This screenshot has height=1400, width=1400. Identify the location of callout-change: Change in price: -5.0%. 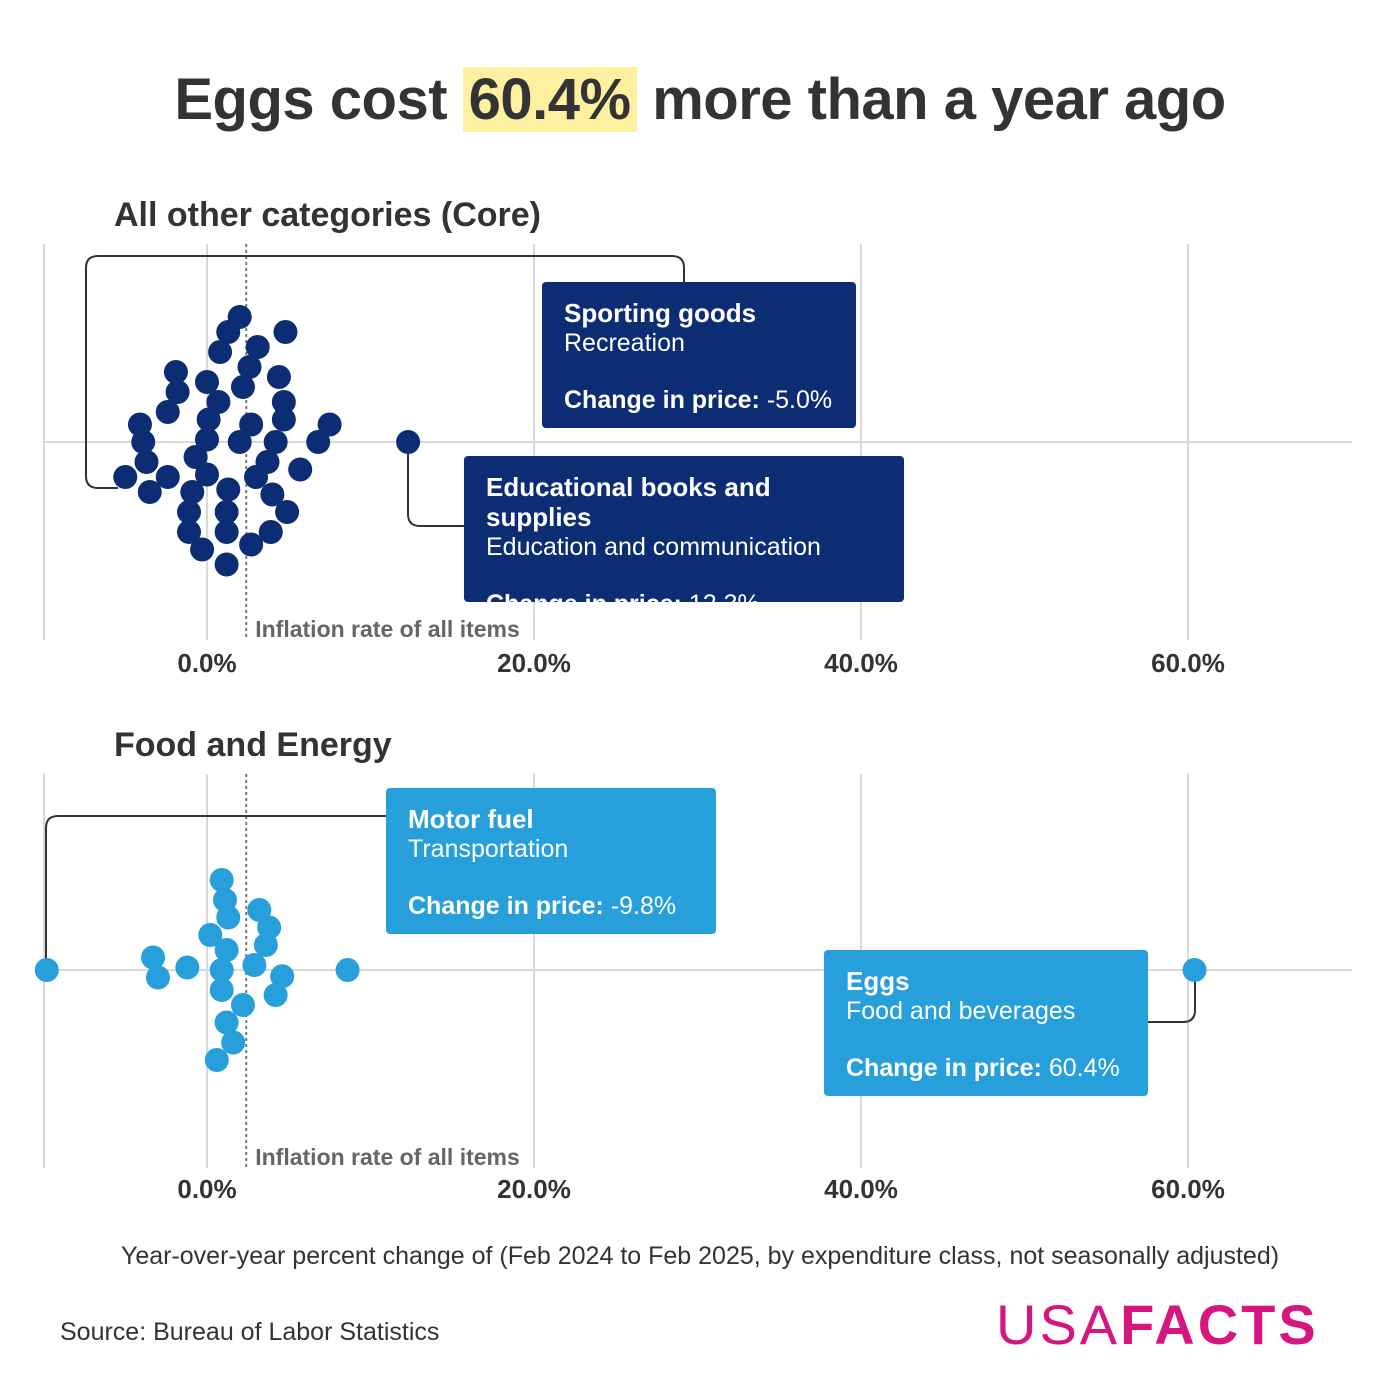
(699, 400).